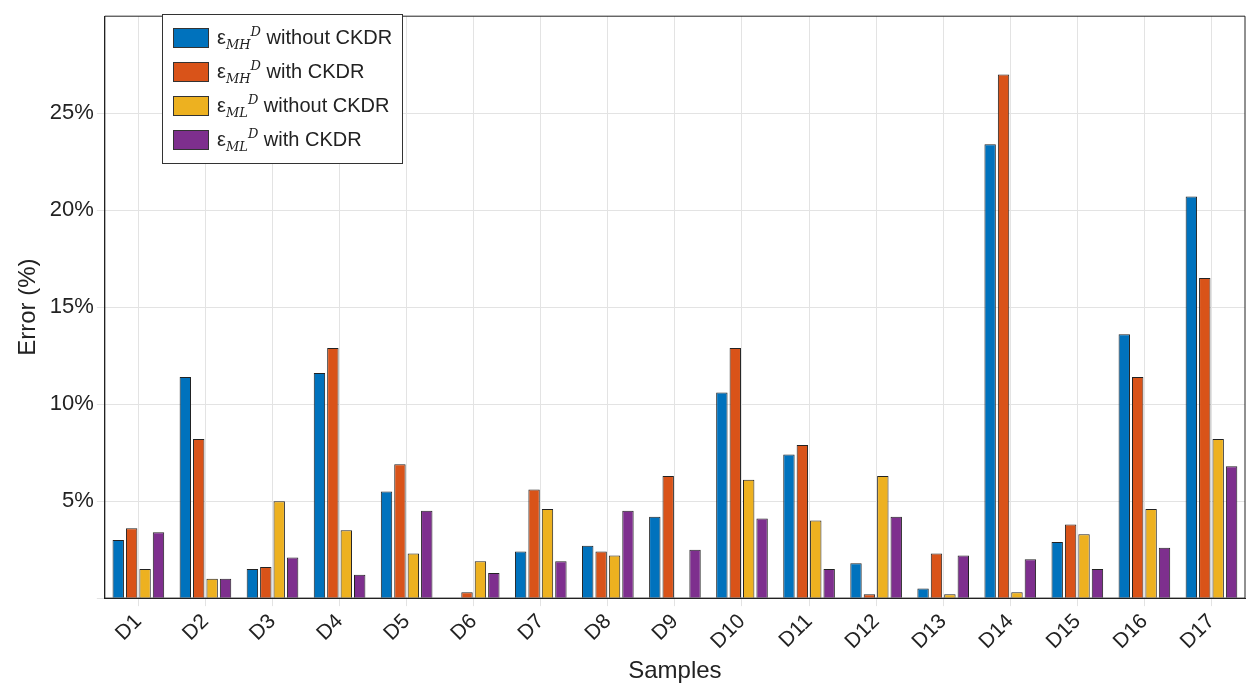 This screenshot has height=694, width=1259. What do you see at coordinates (530, 626) in the screenshot?
I see `x-tick-label: D7` at bounding box center [530, 626].